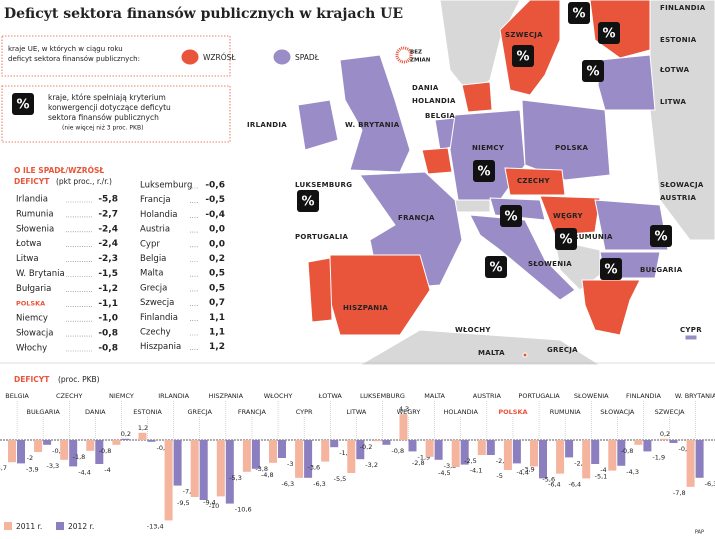 Image resolution: width=715 pixels, height=539 pixels. What do you see at coordinates (644, 396) in the screenshot?
I see `category-label: FINLANDIA` at bounding box center [644, 396].